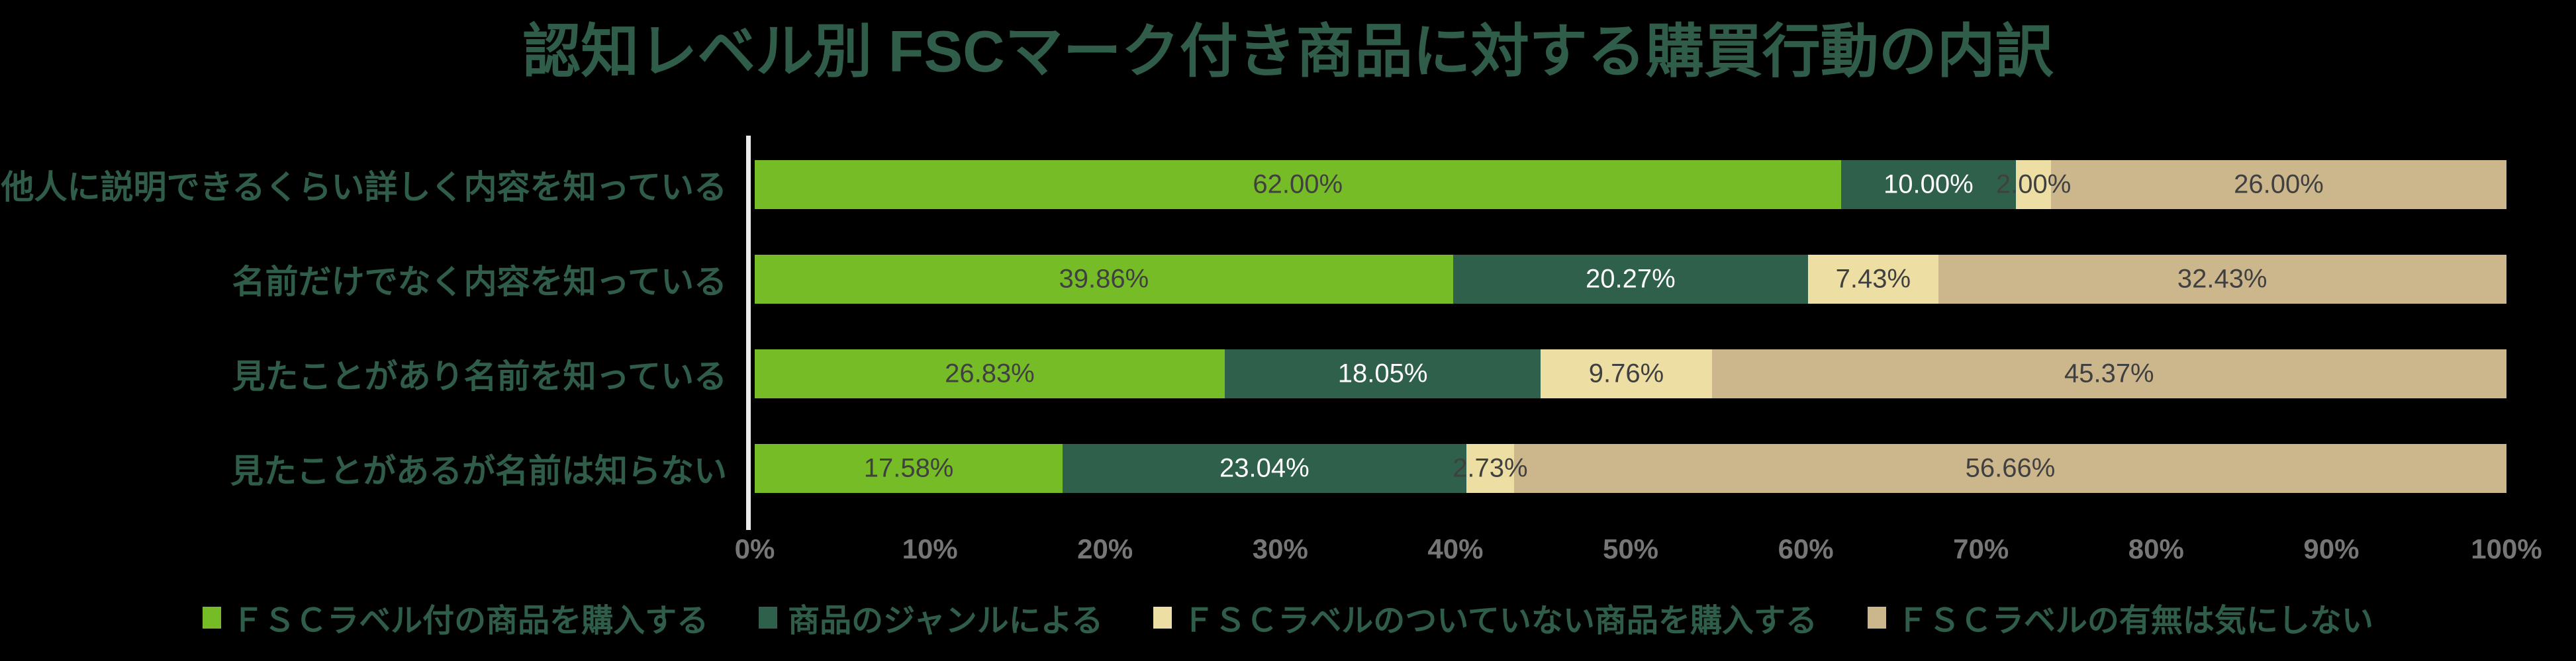 This screenshot has width=2576, height=661. I want to click on data-label: 56.66%, so click(2010, 468).